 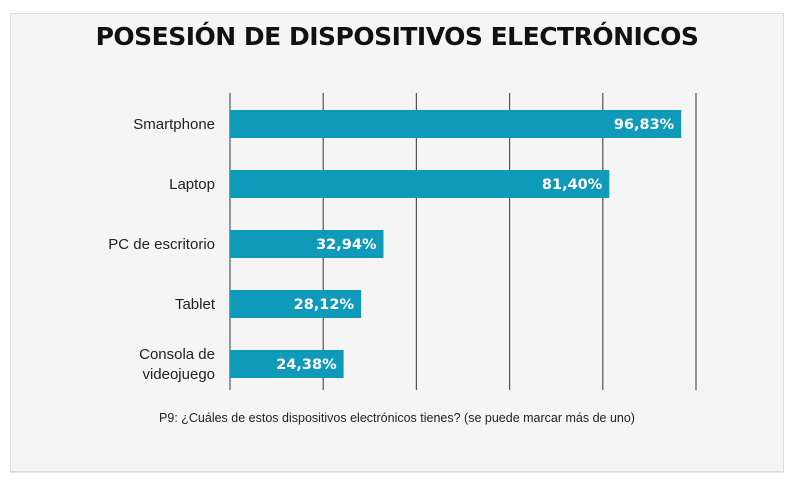 What do you see at coordinates (346, 245) in the screenshot?
I see `value-label-2: 32,94%` at bounding box center [346, 245].